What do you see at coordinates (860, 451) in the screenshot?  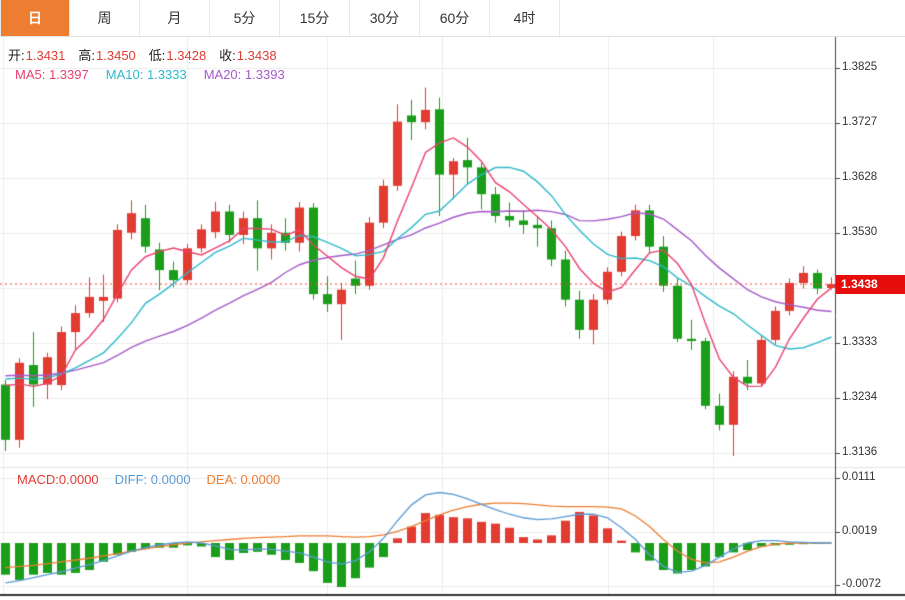 I see `price-axis-label: 1.3136` at bounding box center [860, 451].